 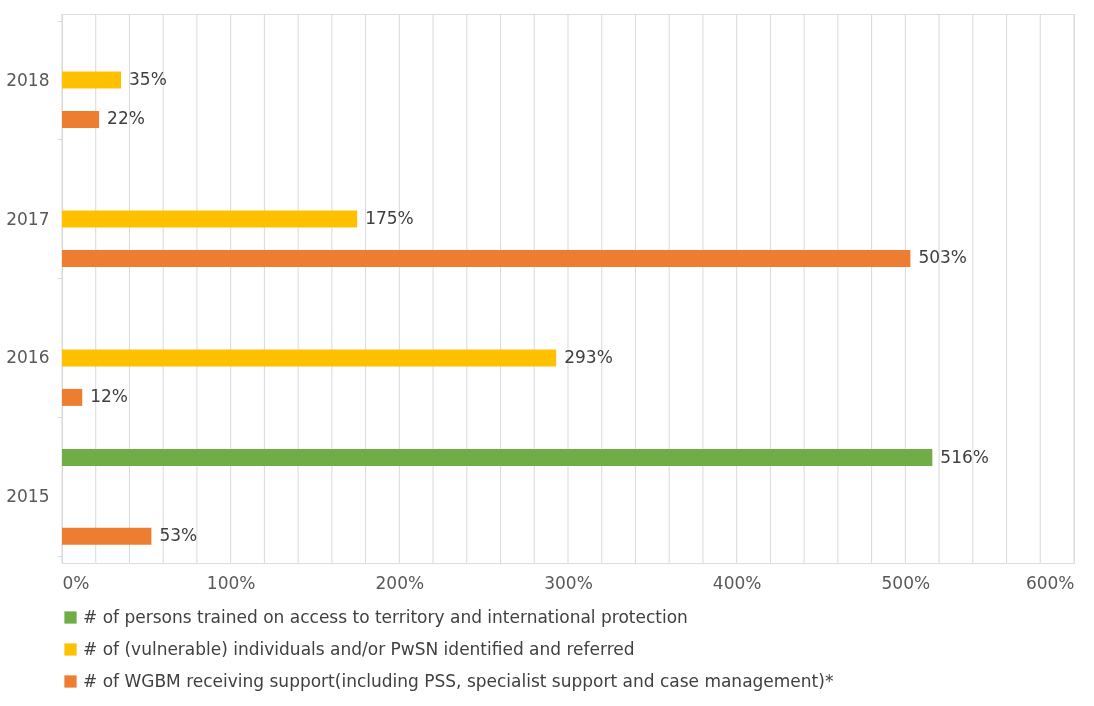 What do you see at coordinates (28, 79) in the screenshot?
I see `y-tick-label: 2018` at bounding box center [28, 79].